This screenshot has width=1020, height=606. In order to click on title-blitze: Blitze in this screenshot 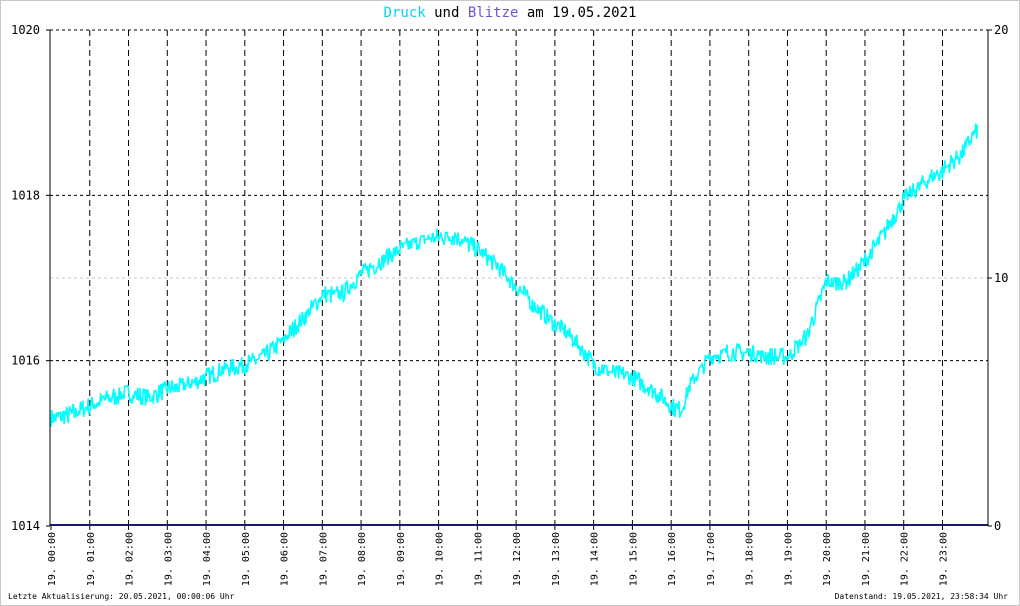, I will do `click(493, 13)`.